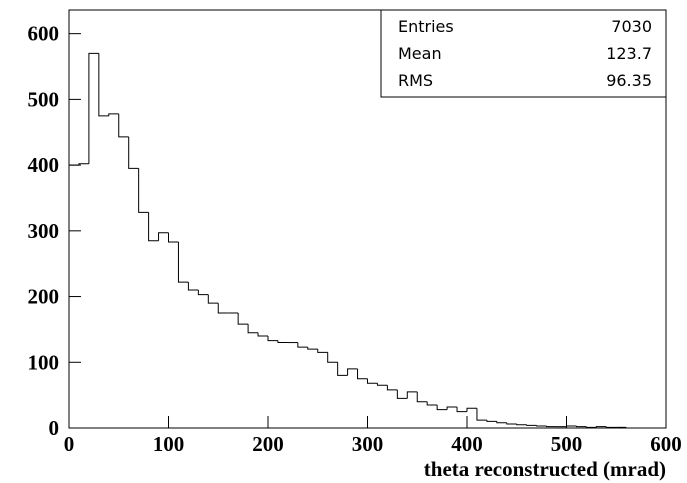 This screenshot has width=687, height=483. Describe the element at coordinates (44, 165) in the screenshot. I see `y-tick-label: 400` at that location.